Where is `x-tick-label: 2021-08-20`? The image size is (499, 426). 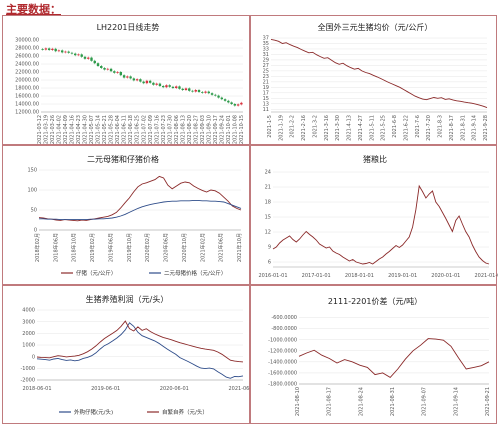 x-tick-label: 2021-08-20 is located at coordinates (190, 129).